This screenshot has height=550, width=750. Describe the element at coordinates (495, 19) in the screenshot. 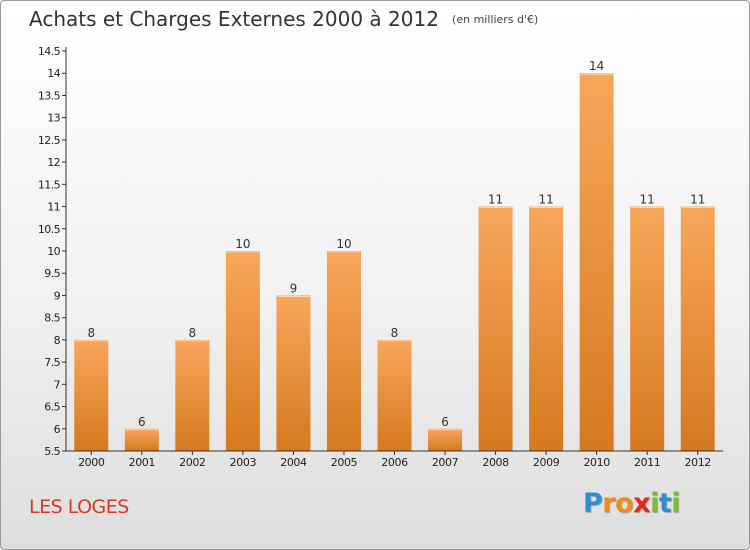

I see `chart-subtitle: (en milliers d'€)` at that location.